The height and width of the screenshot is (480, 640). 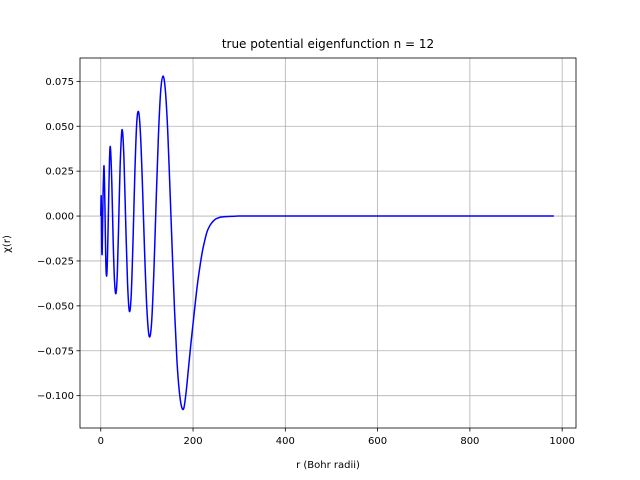 I want to click on x-tick-label: 0, so click(x=101, y=441).